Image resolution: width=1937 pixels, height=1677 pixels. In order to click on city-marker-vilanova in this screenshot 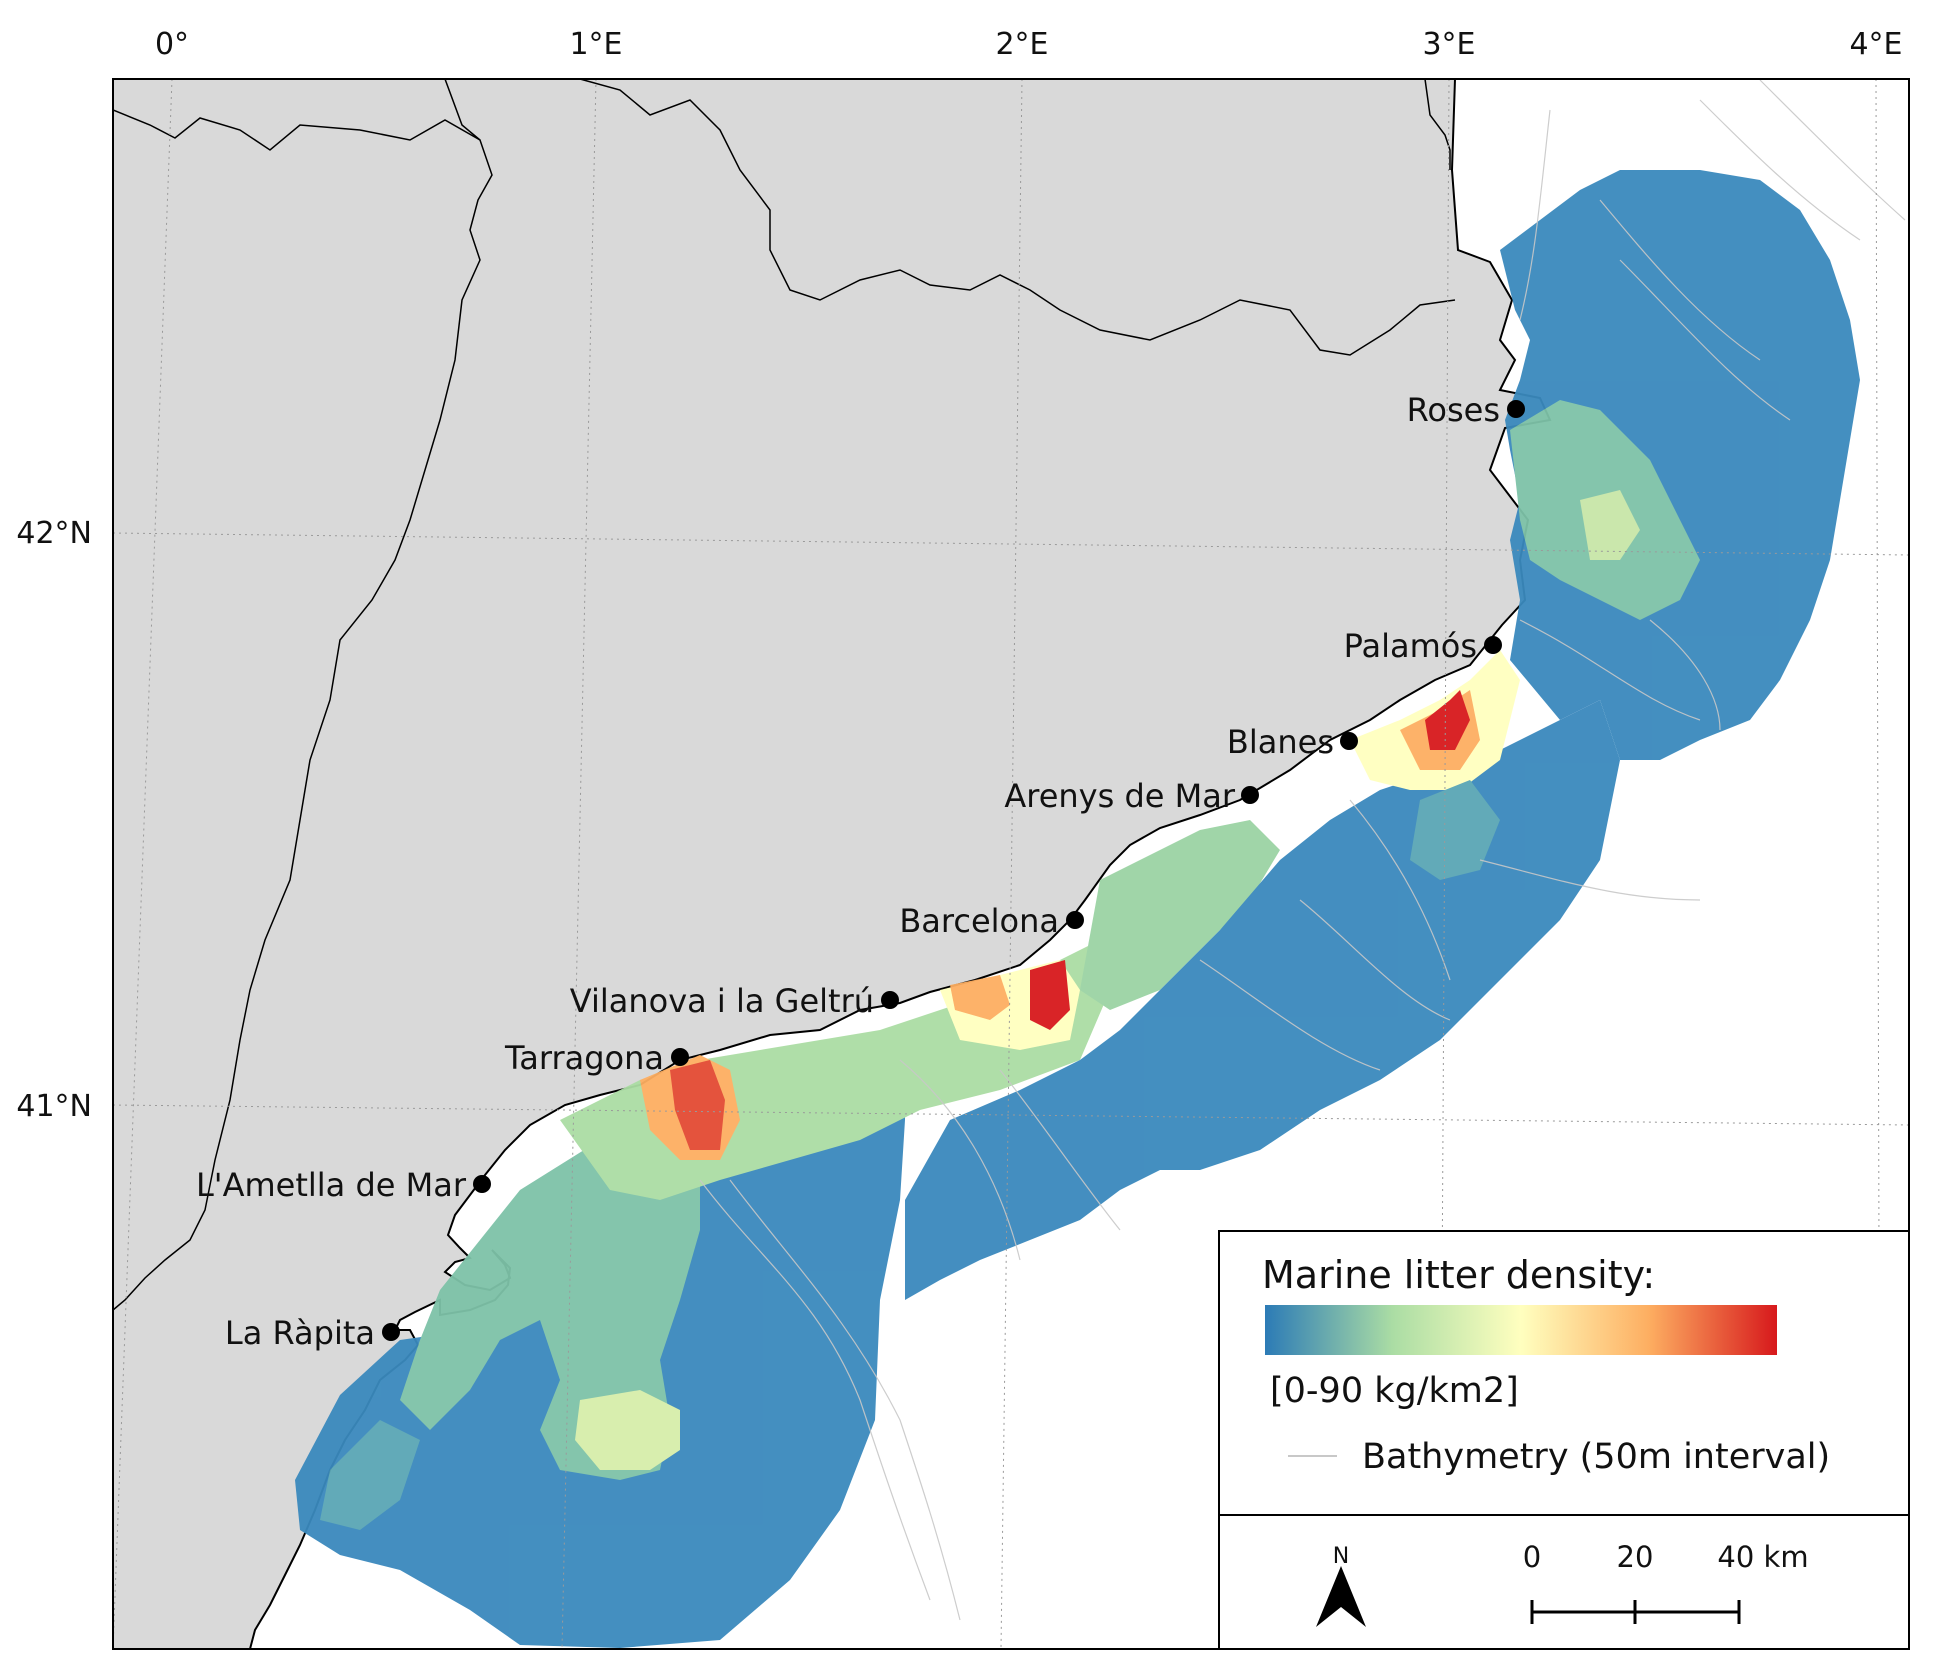, I will do `click(890, 1000)`.